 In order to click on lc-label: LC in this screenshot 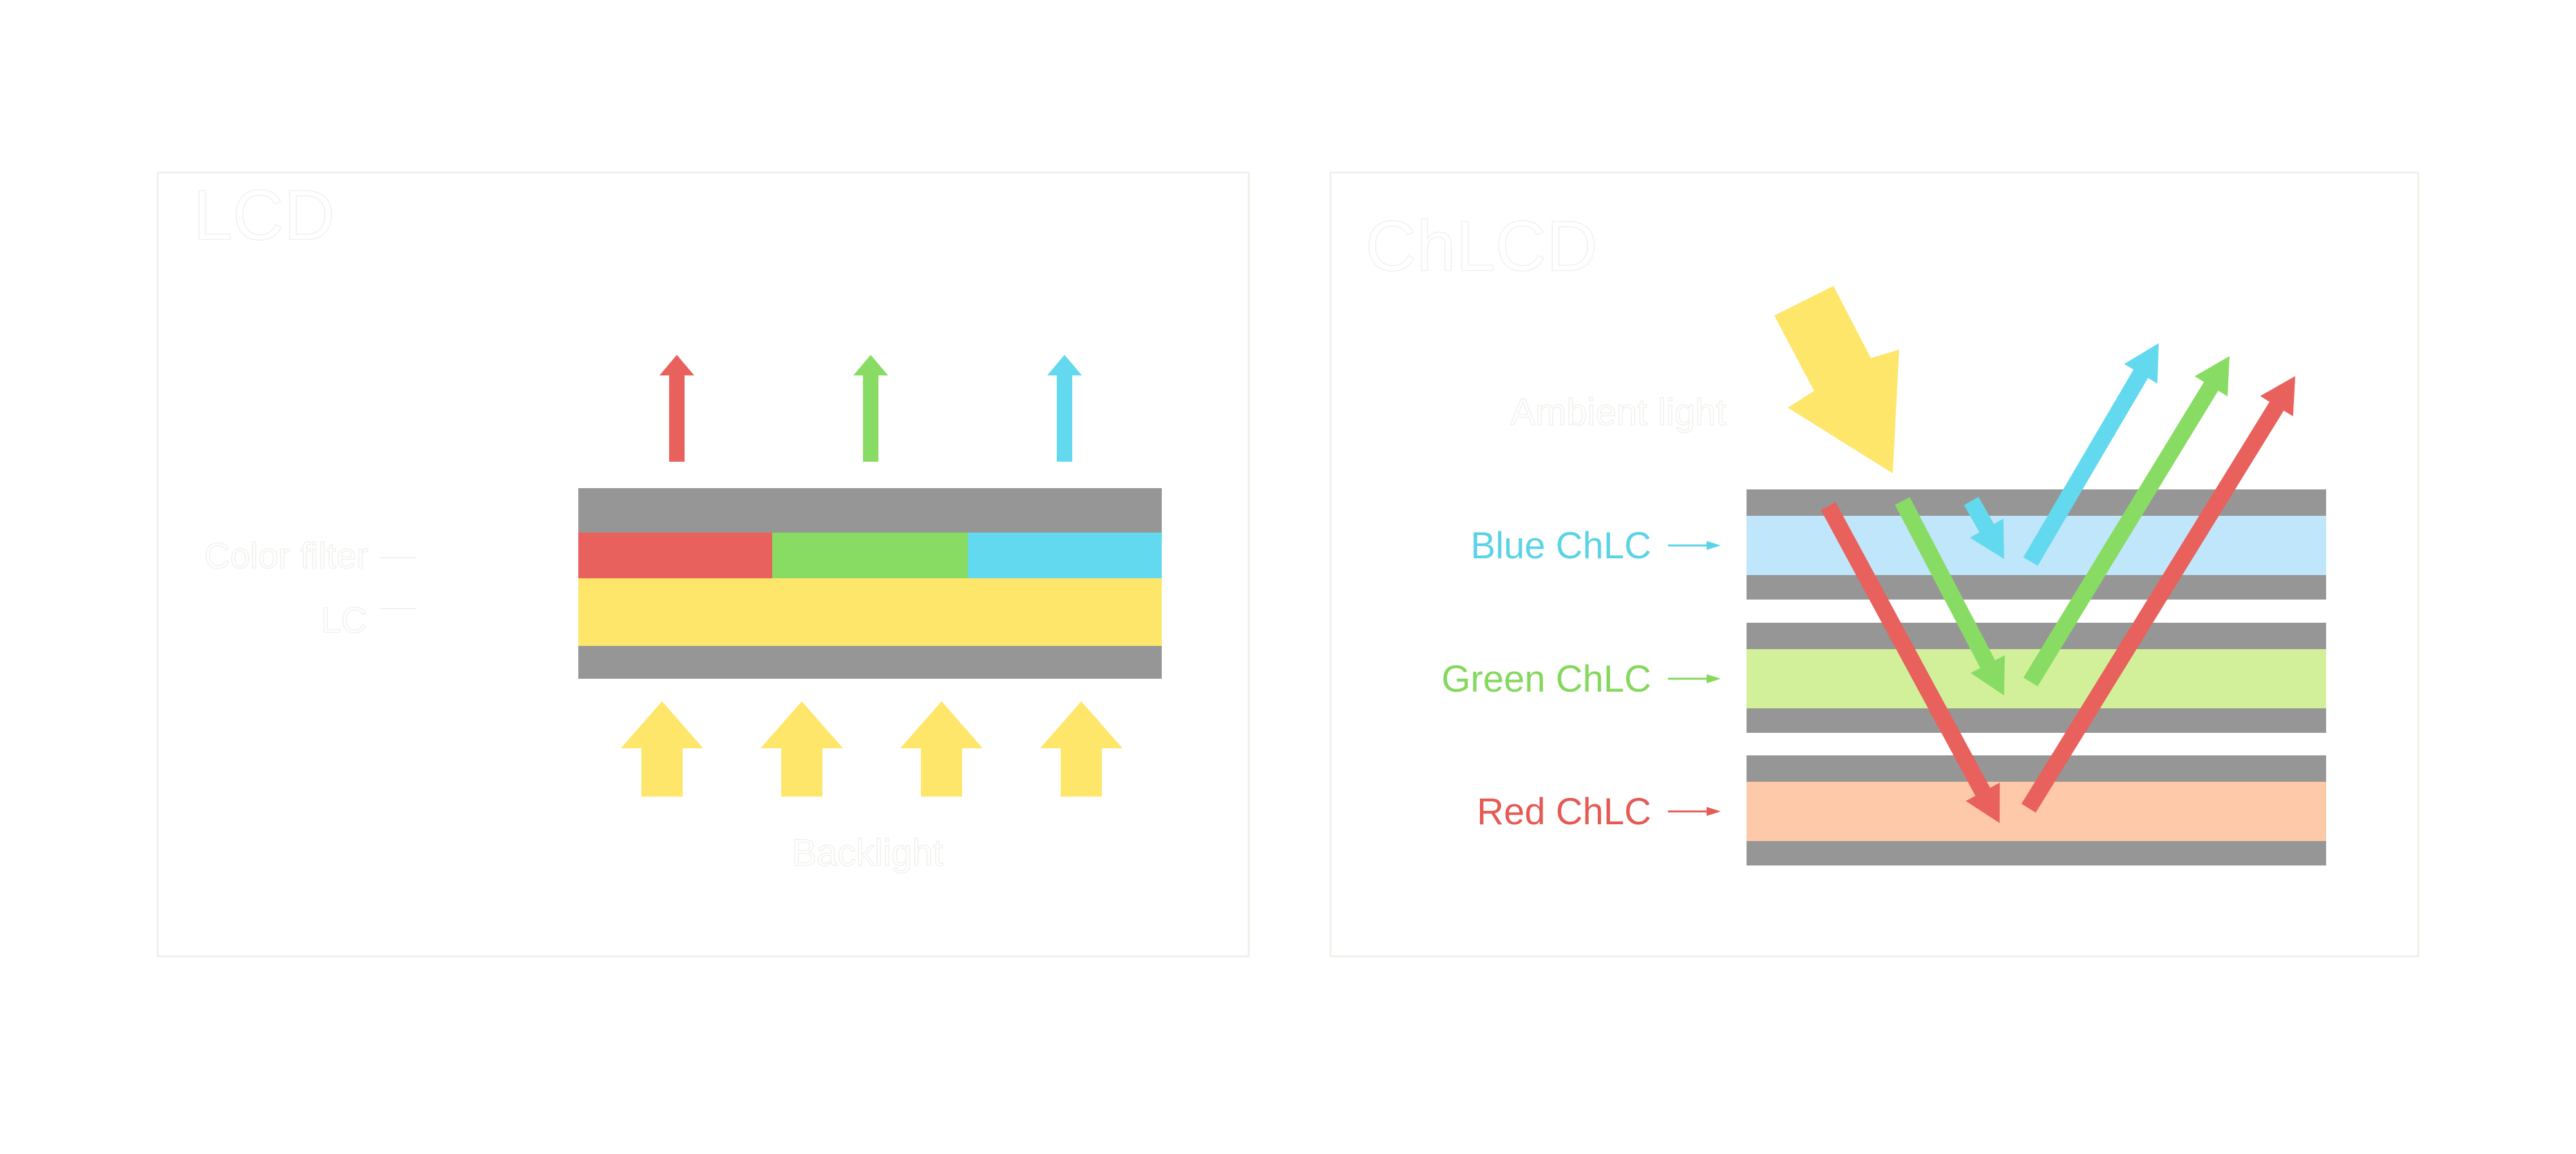, I will do `click(344, 620)`.